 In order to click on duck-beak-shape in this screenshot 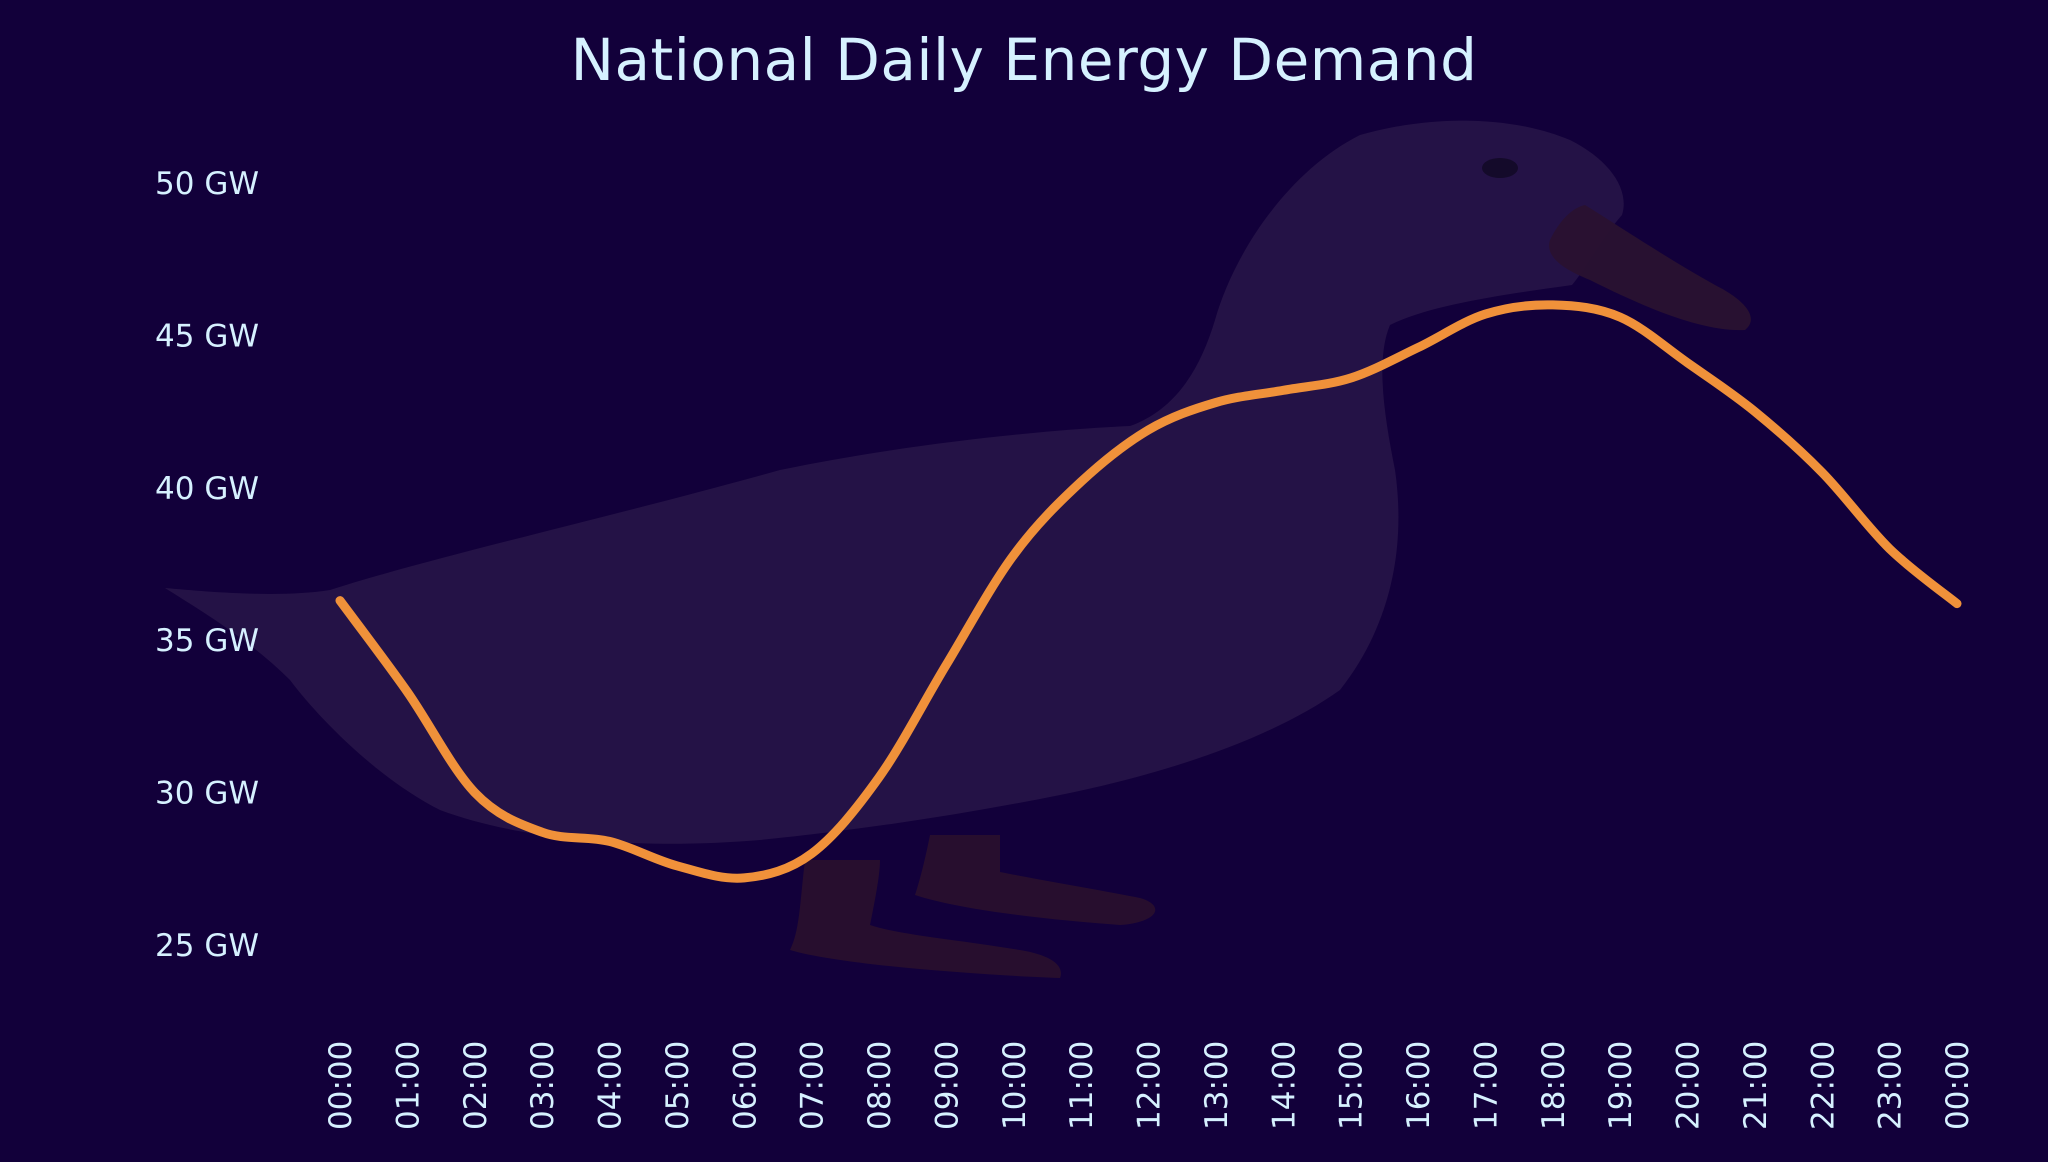, I will do `click(1650, 268)`.